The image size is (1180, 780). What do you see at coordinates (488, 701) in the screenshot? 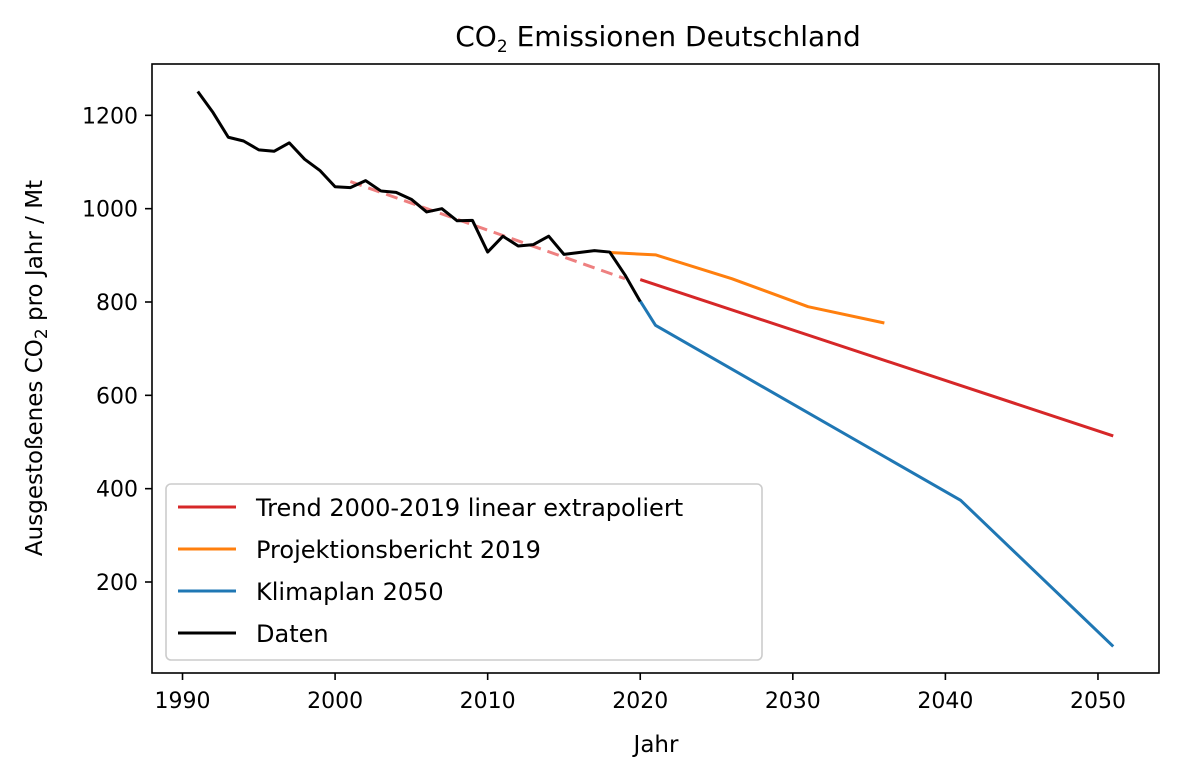
I see `x-tick-label: 2010` at bounding box center [488, 701].